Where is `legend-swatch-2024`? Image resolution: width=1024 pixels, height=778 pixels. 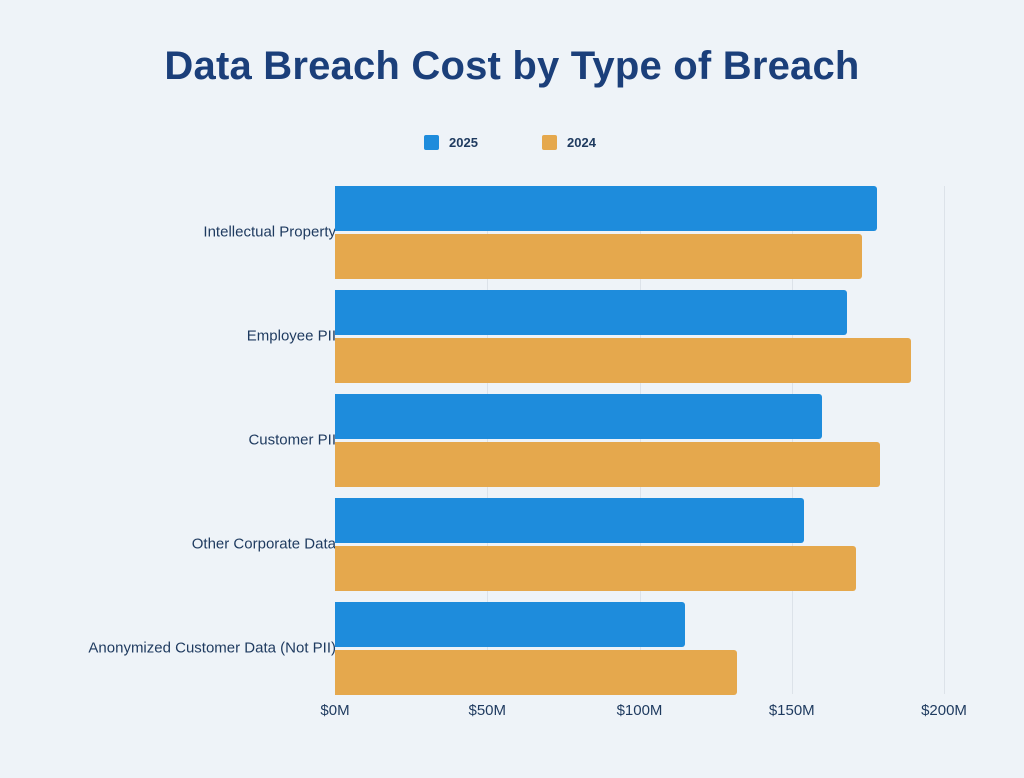
legend-swatch-2024 is located at coordinates (549, 142).